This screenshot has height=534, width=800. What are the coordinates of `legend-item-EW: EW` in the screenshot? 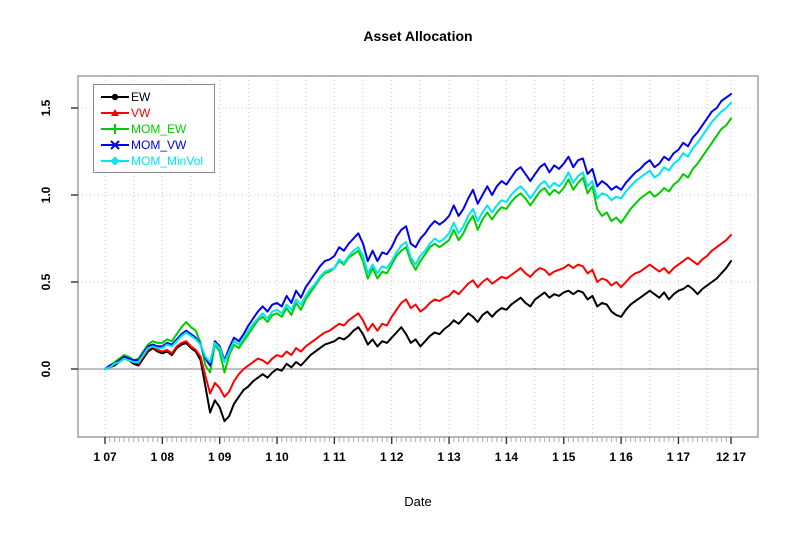 It's located at (154, 97).